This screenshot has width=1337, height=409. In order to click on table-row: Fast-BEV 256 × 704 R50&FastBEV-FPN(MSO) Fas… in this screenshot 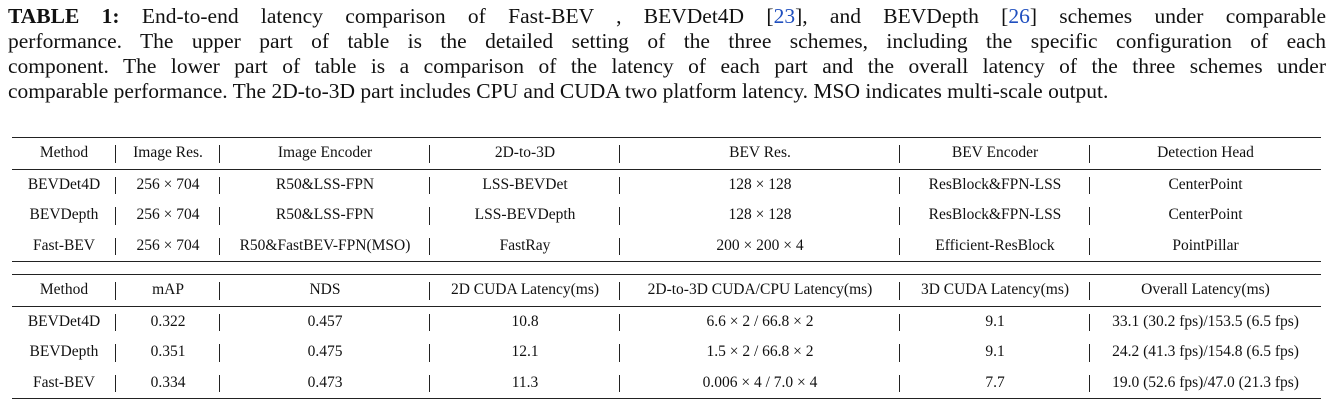, I will do `click(666, 246)`.